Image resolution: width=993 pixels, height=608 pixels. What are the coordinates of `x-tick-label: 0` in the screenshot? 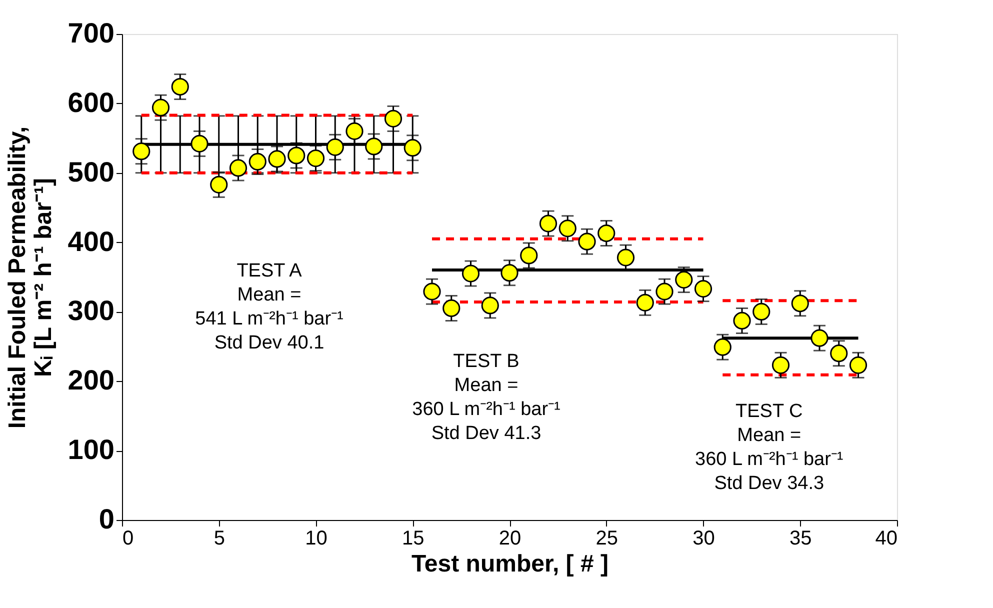 It's located at (128, 539).